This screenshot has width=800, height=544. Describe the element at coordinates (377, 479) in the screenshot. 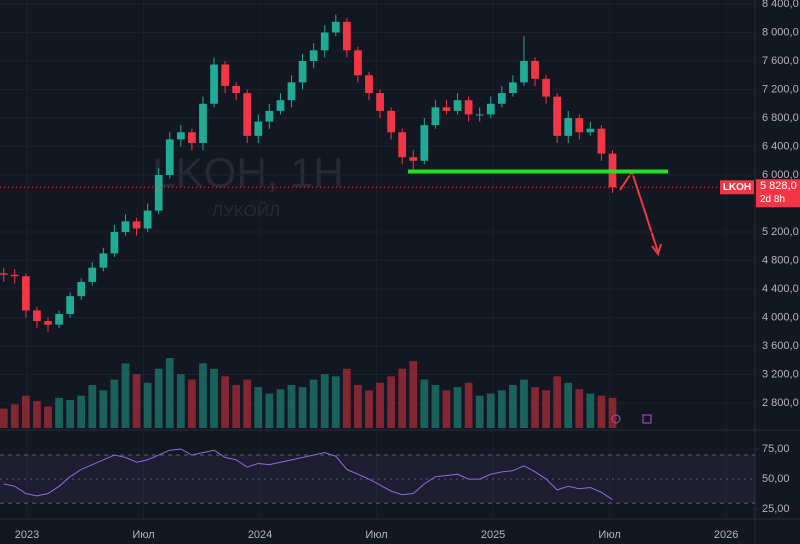

I see `rsi-band` at that location.